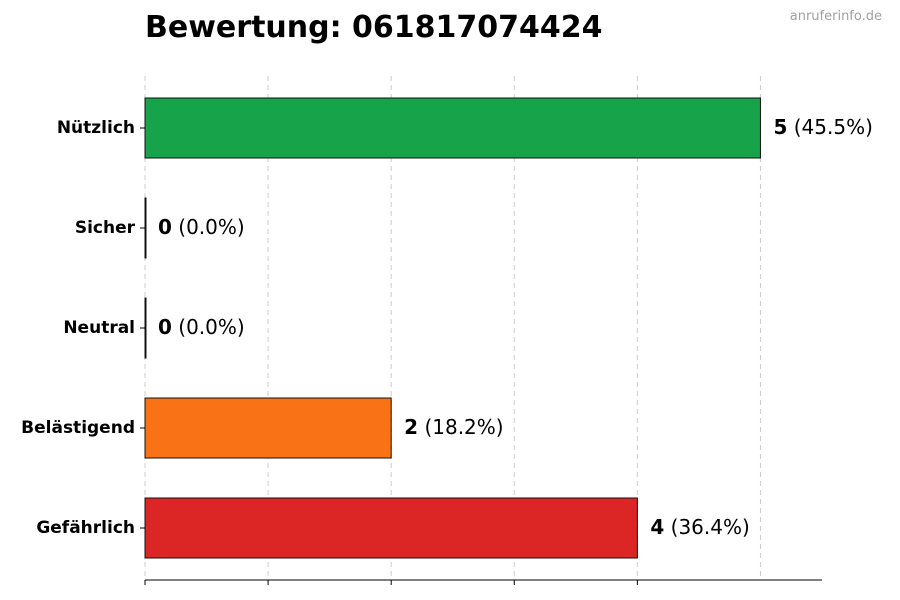 The image size is (900, 600). Describe the element at coordinates (99, 328) in the screenshot. I see `y-tick-label: Neutral` at that location.